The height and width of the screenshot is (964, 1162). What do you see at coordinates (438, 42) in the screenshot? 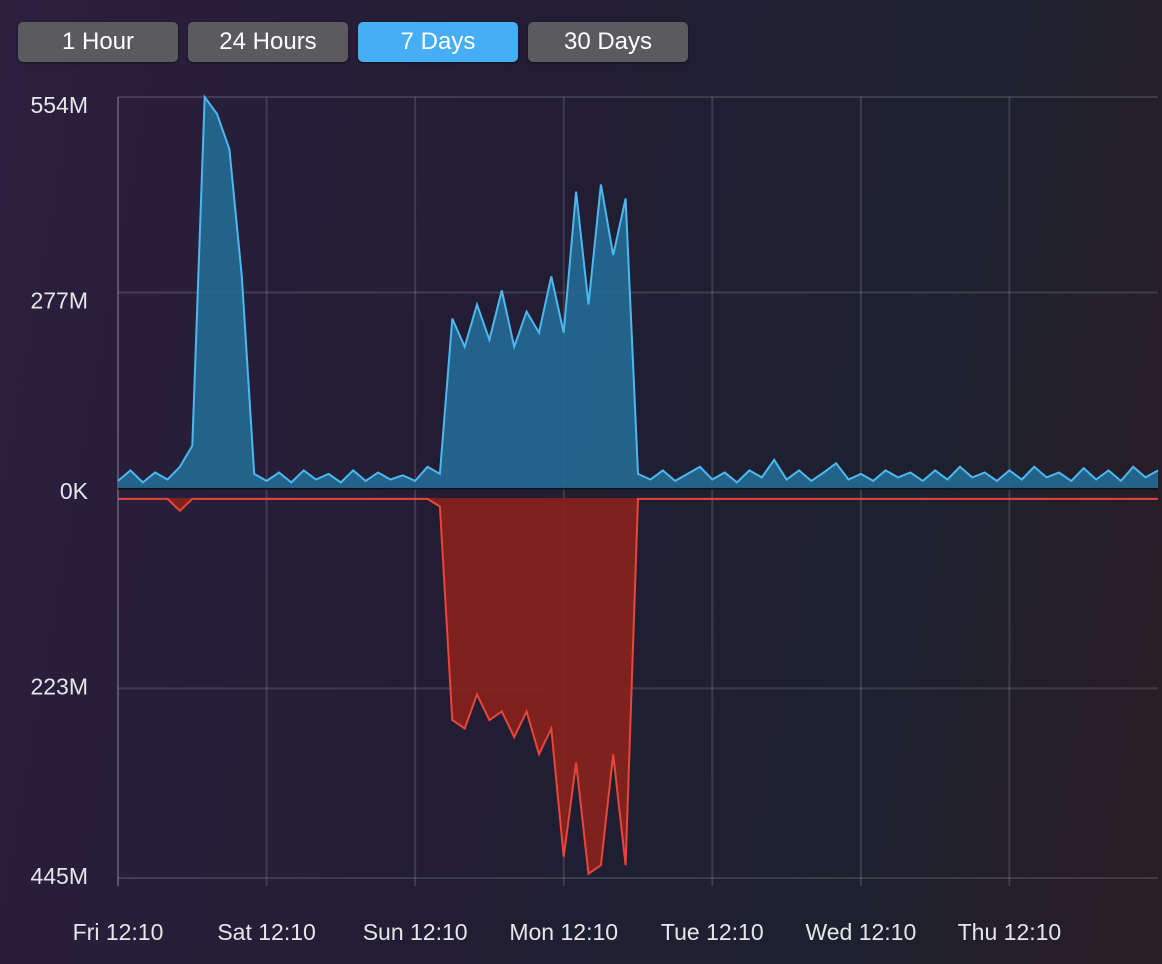
I see `range-button: 7 Days` at bounding box center [438, 42].